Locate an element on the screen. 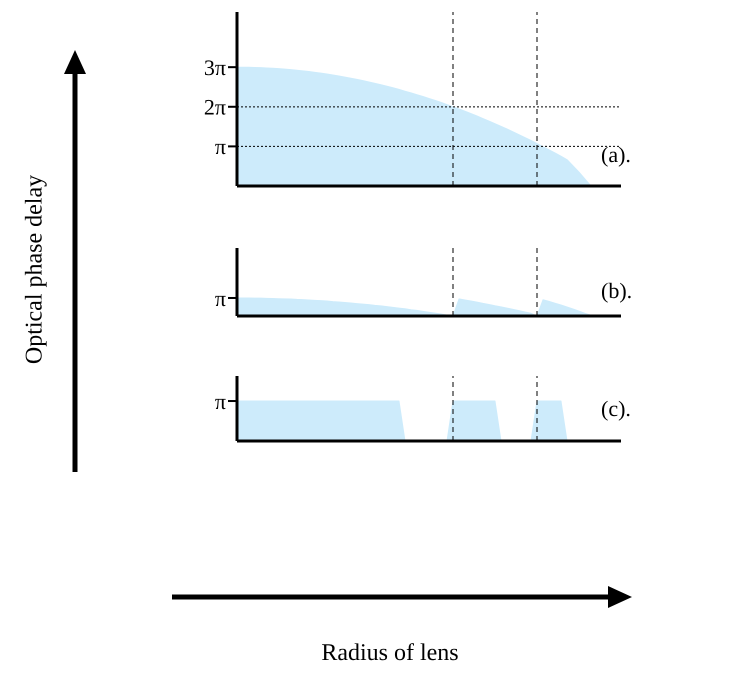  y-tick-label: 2π is located at coordinates (215, 107).